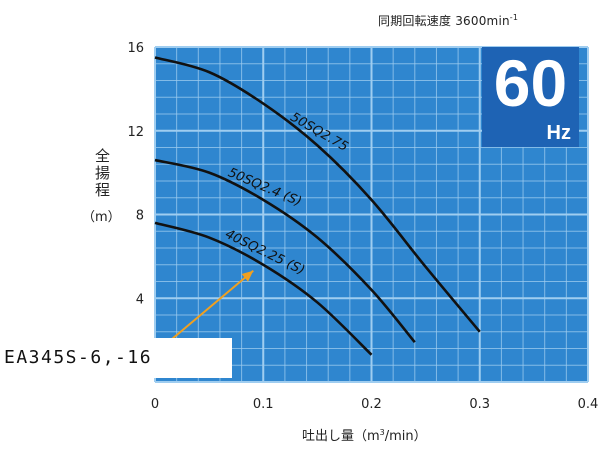  What do you see at coordinates (444, 21) in the screenshot?
I see `rotation-speed-text: 同期回転速度 3600min` at bounding box center [444, 21].